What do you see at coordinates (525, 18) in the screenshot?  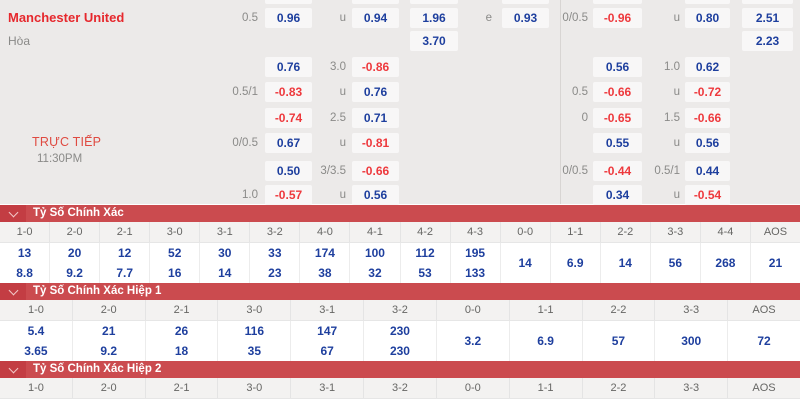 I see `odds-box: 0.93` at bounding box center [525, 18].